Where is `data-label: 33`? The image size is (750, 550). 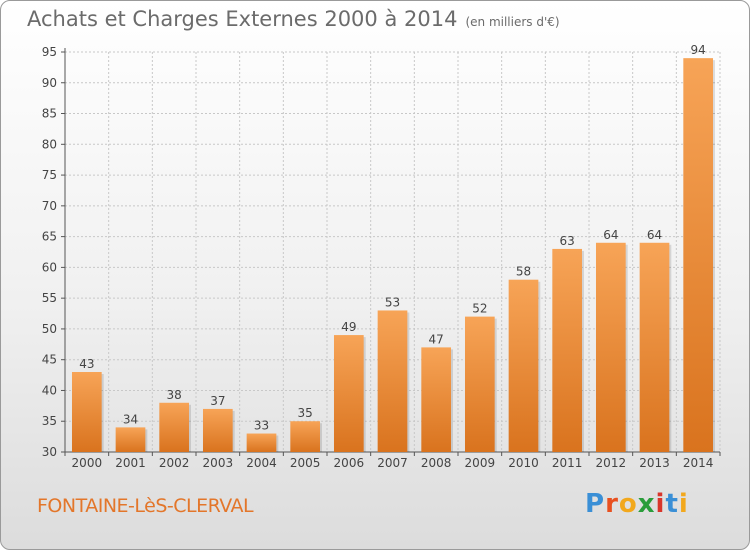
data-label: 33 is located at coordinates (261, 426).